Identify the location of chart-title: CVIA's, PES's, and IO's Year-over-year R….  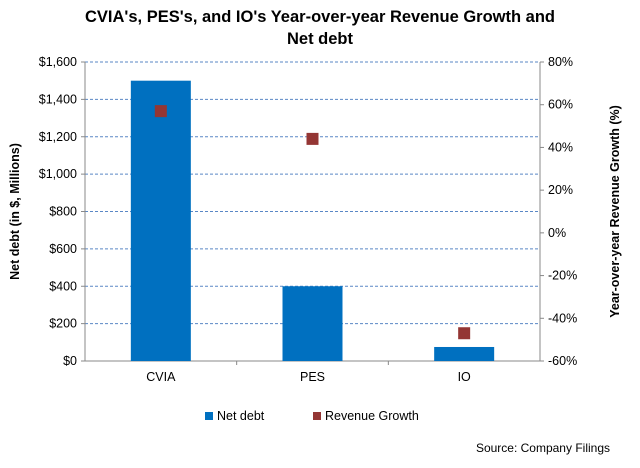
(320, 28).